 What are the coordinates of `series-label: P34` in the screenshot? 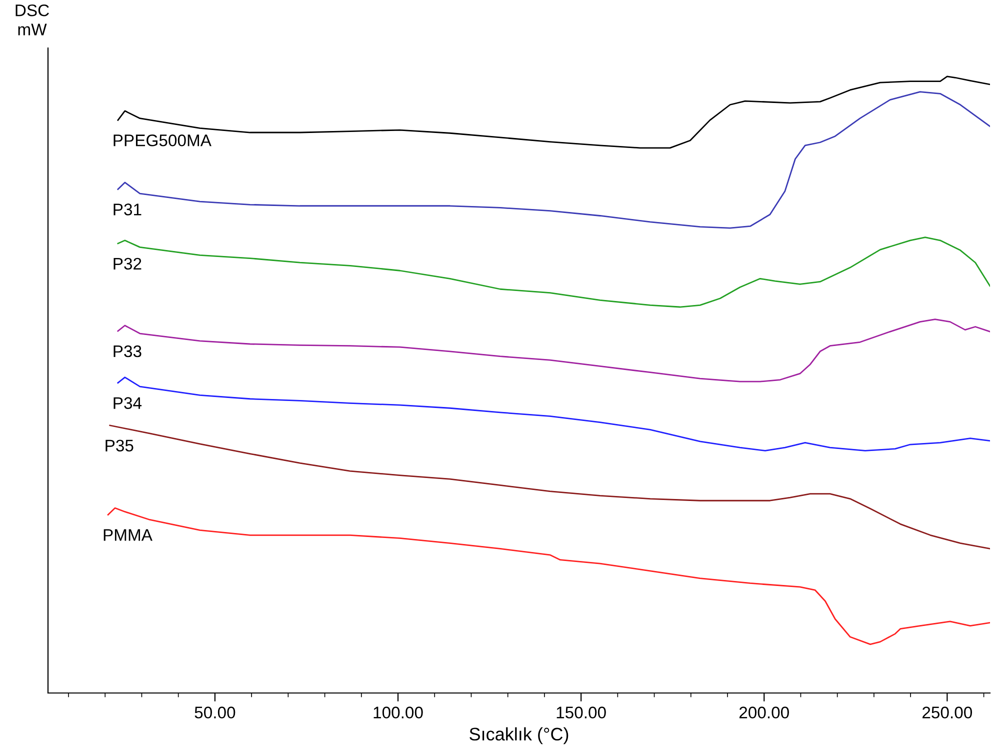 It's located at (128, 403).